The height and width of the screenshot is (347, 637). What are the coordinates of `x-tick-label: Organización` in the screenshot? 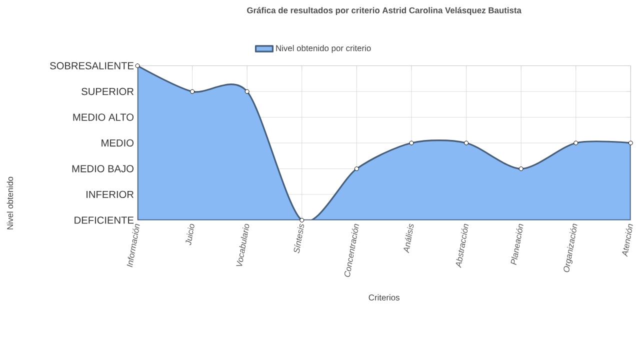 It's located at (571, 248).